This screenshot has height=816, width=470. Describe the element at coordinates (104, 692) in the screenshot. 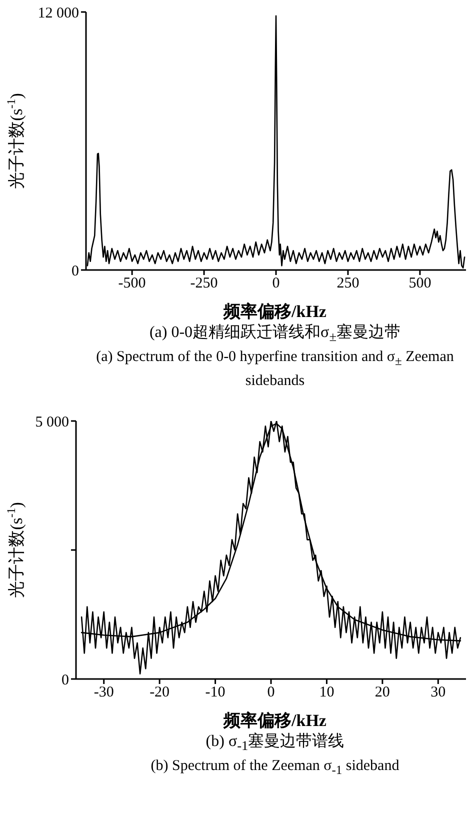

I see `x-tick-label: -30` at that location.